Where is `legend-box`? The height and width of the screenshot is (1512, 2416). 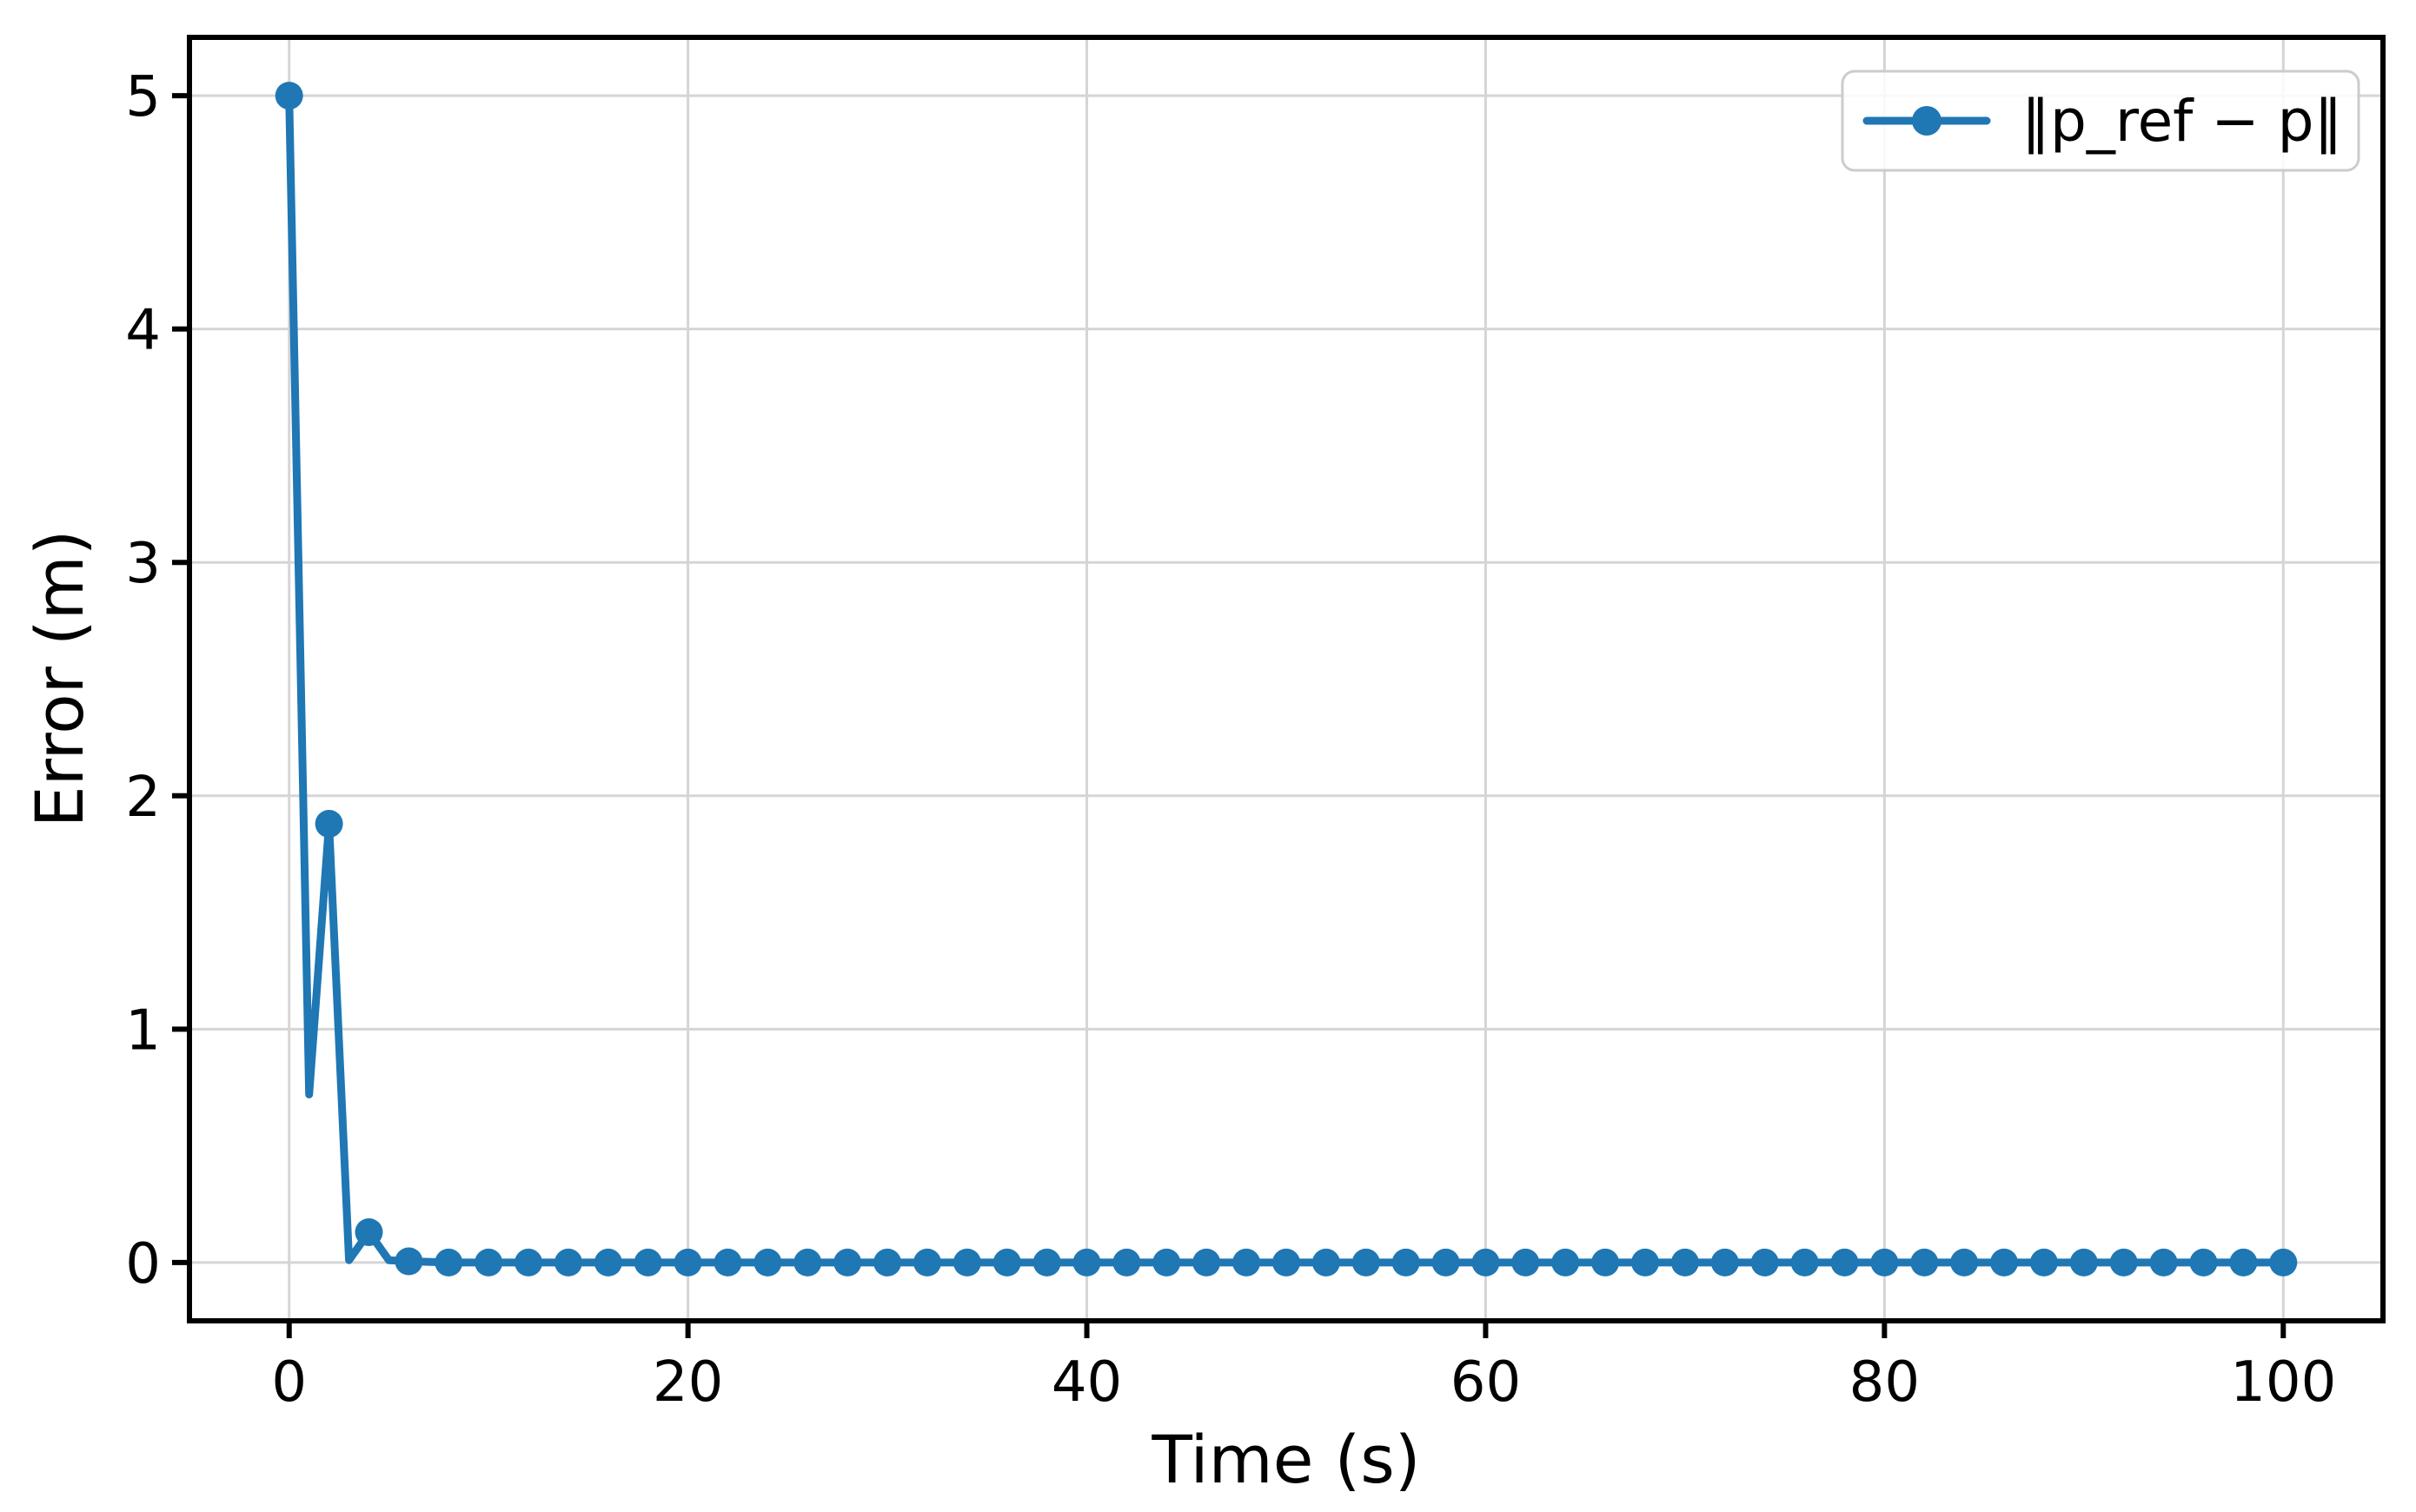
legend-box is located at coordinates (2100, 121).